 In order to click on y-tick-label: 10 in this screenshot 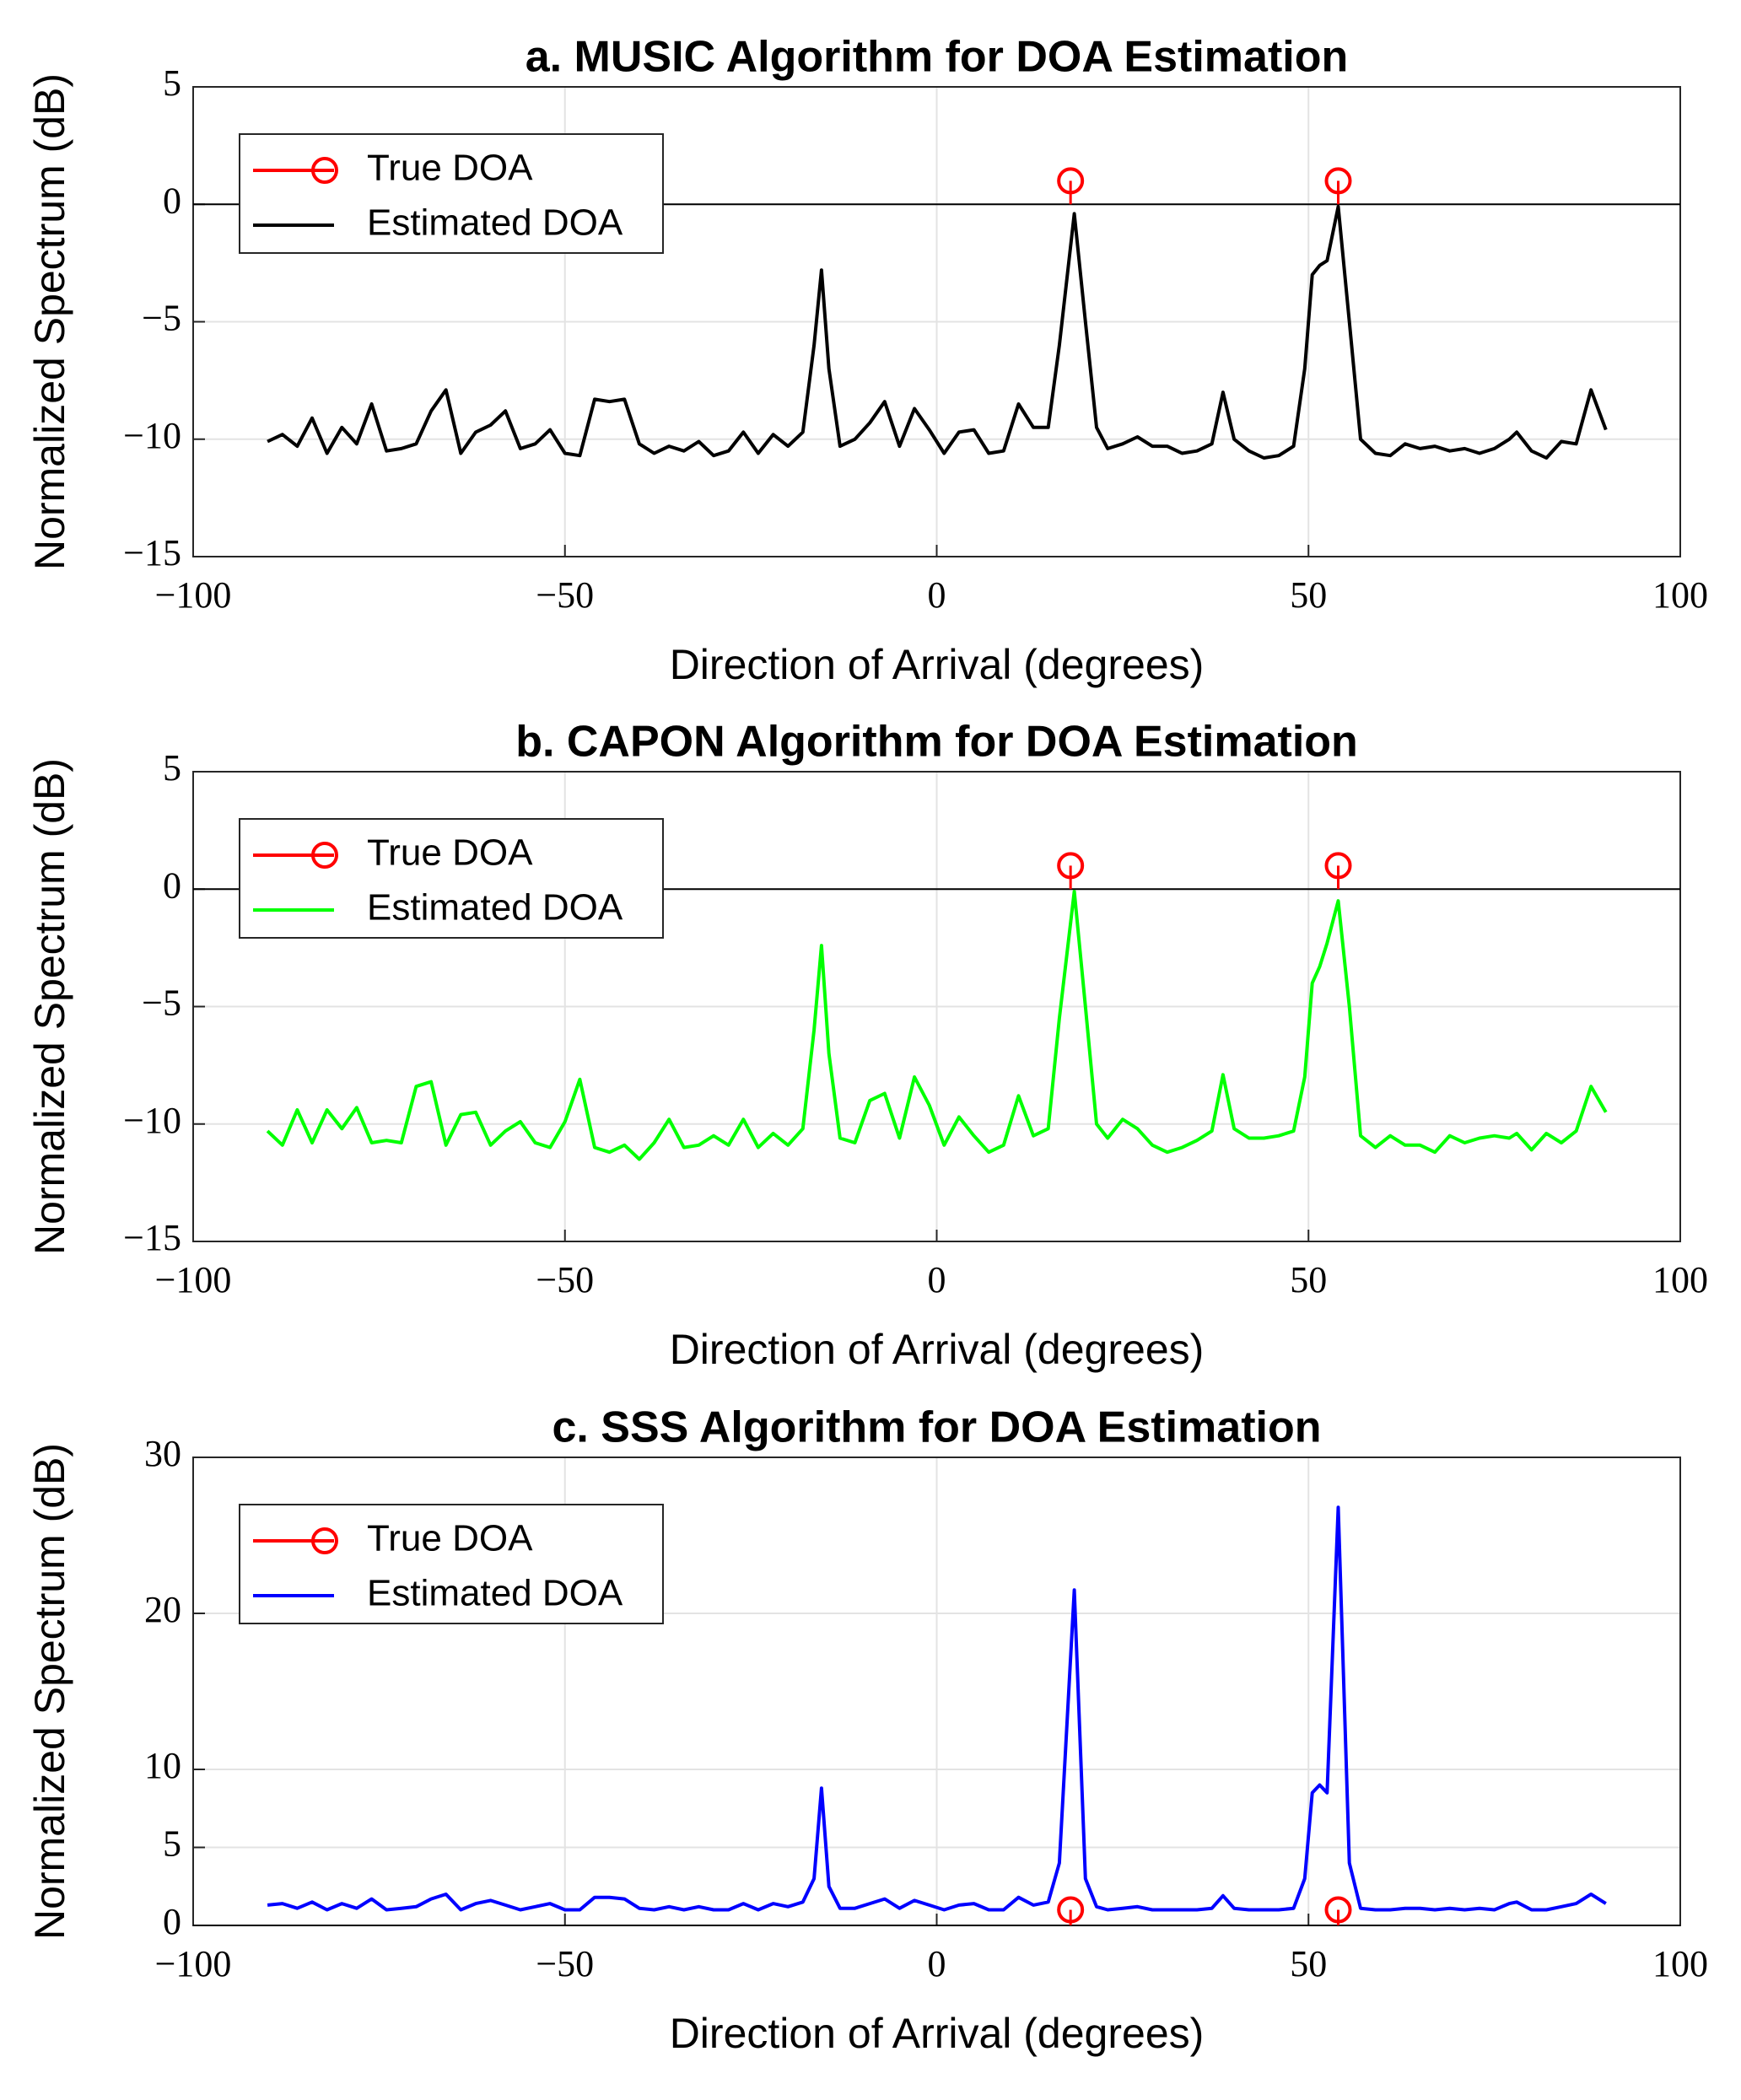, I will do `click(162, 1765)`.